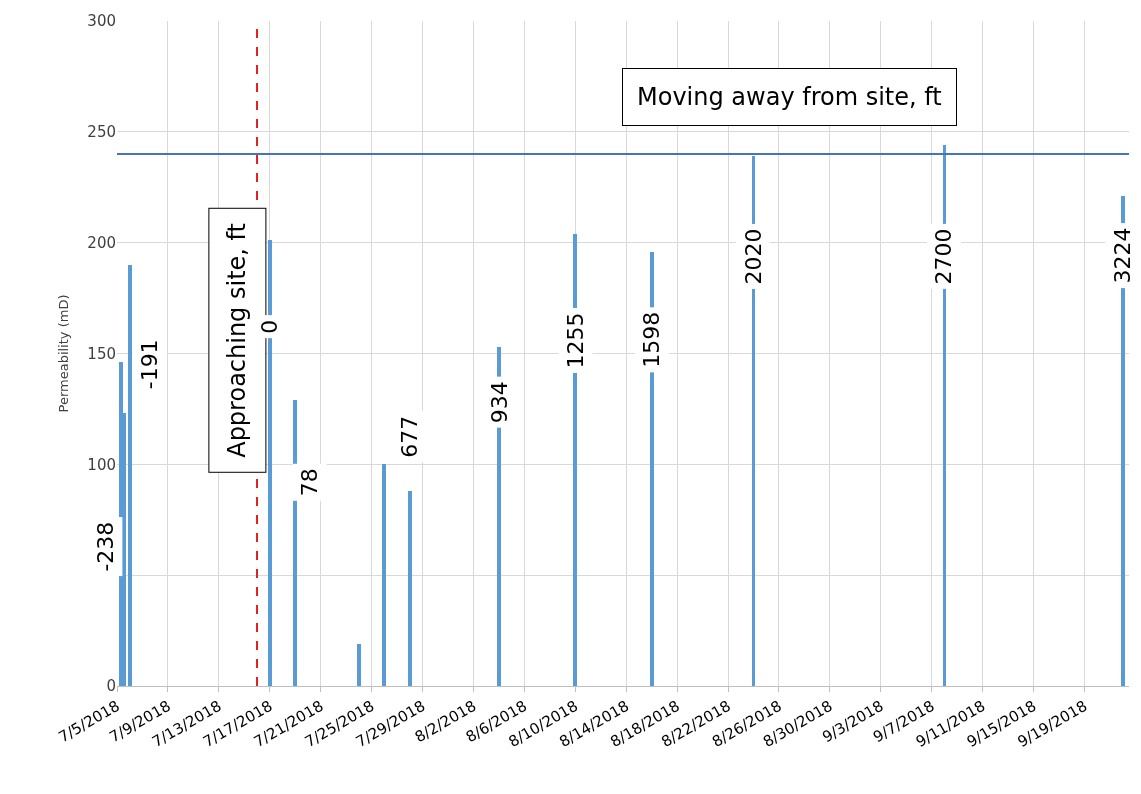  What do you see at coordinates (101, 132) in the screenshot?
I see `y-tick-label: 250` at bounding box center [101, 132].